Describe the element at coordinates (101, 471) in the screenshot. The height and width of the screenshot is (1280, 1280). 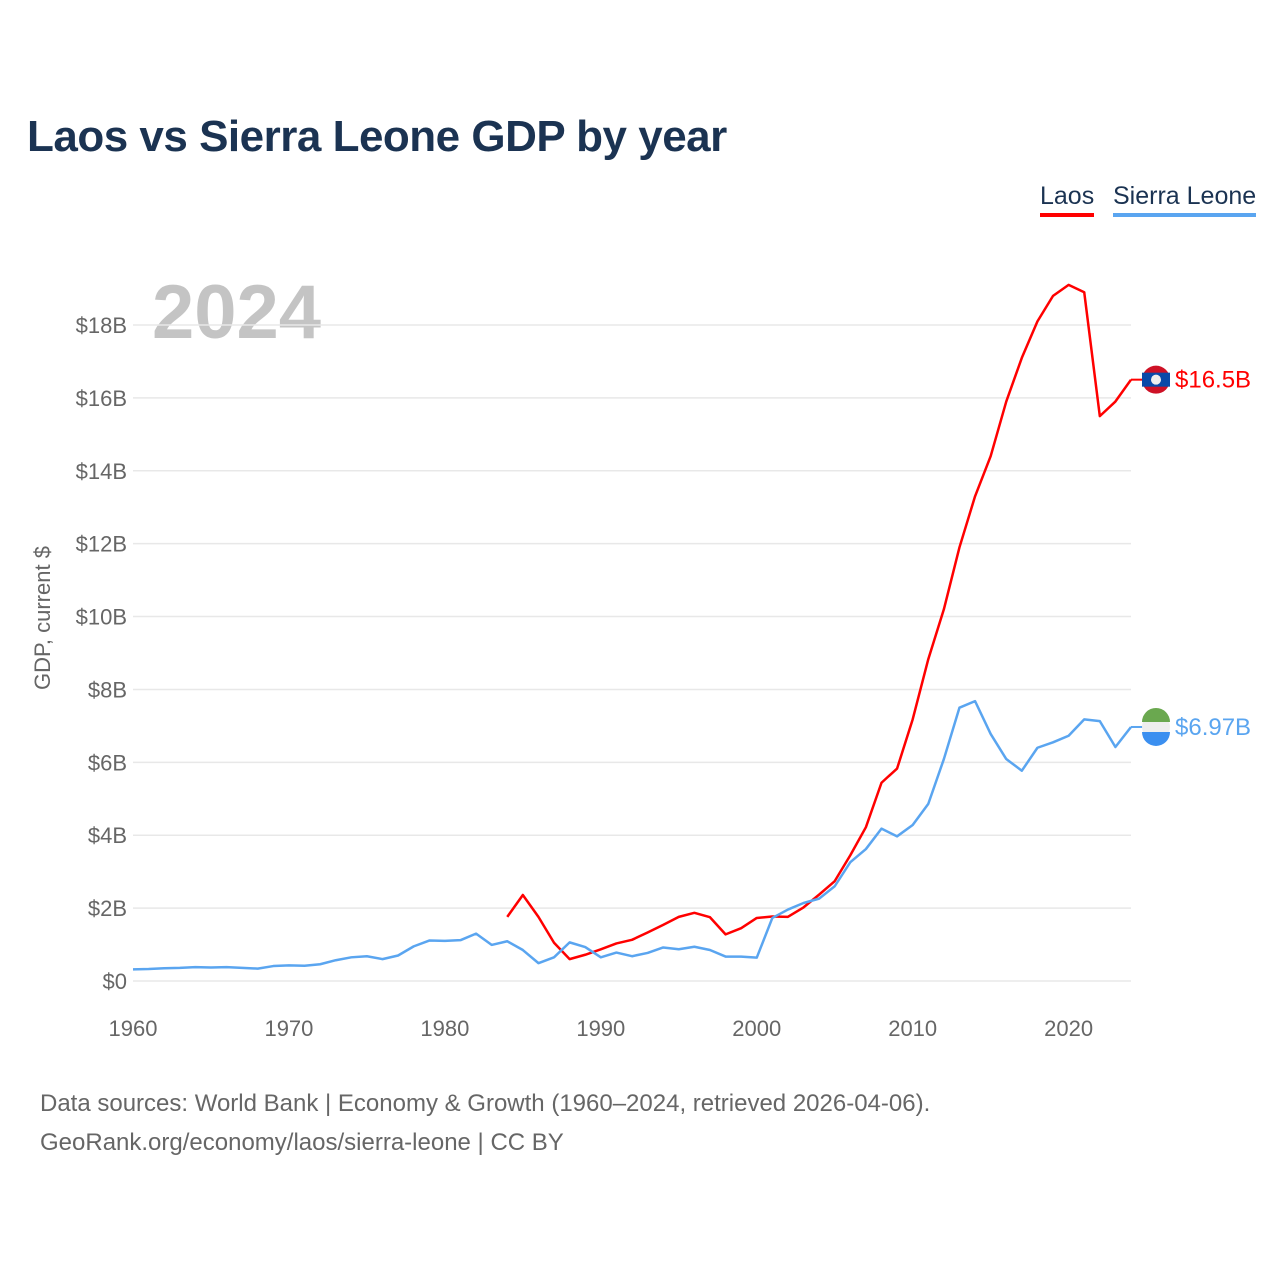
I see `y-tick-label: $14B` at that location.